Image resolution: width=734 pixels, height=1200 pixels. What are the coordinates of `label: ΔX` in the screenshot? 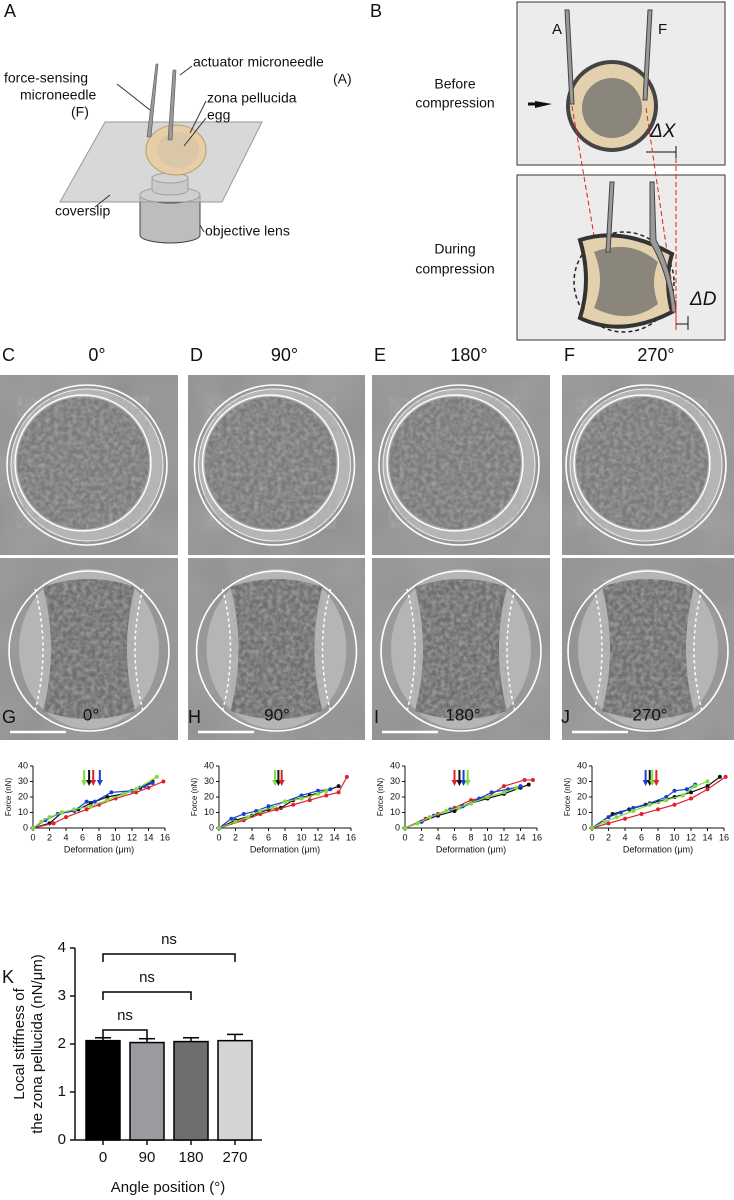 It's located at (663, 131).